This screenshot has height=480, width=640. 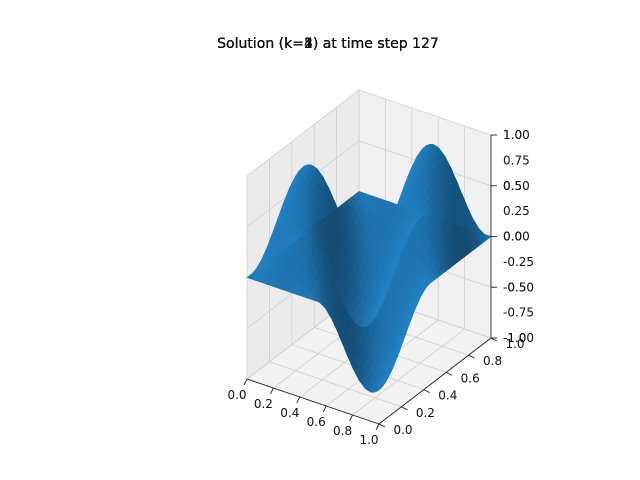 What do you see at coordinates (512, 186) in the screenshot?
I see `z-tick-label: 0.5` at bounding box center [512, 186].